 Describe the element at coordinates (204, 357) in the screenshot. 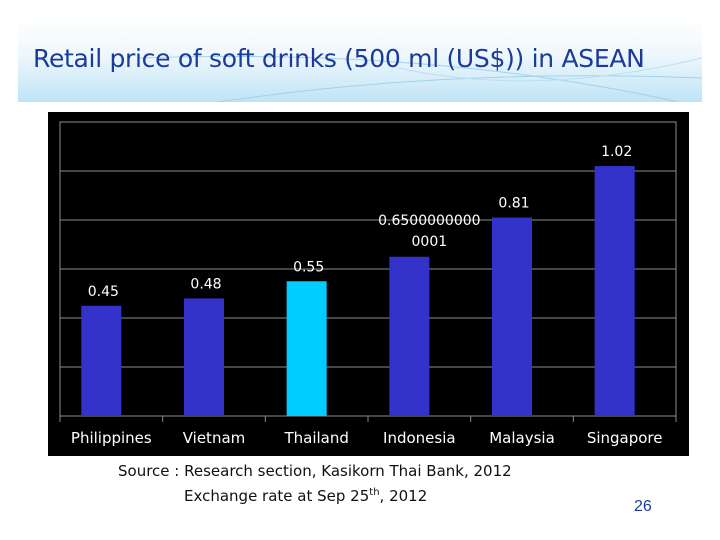

I see `bar-vietnam` at that location.